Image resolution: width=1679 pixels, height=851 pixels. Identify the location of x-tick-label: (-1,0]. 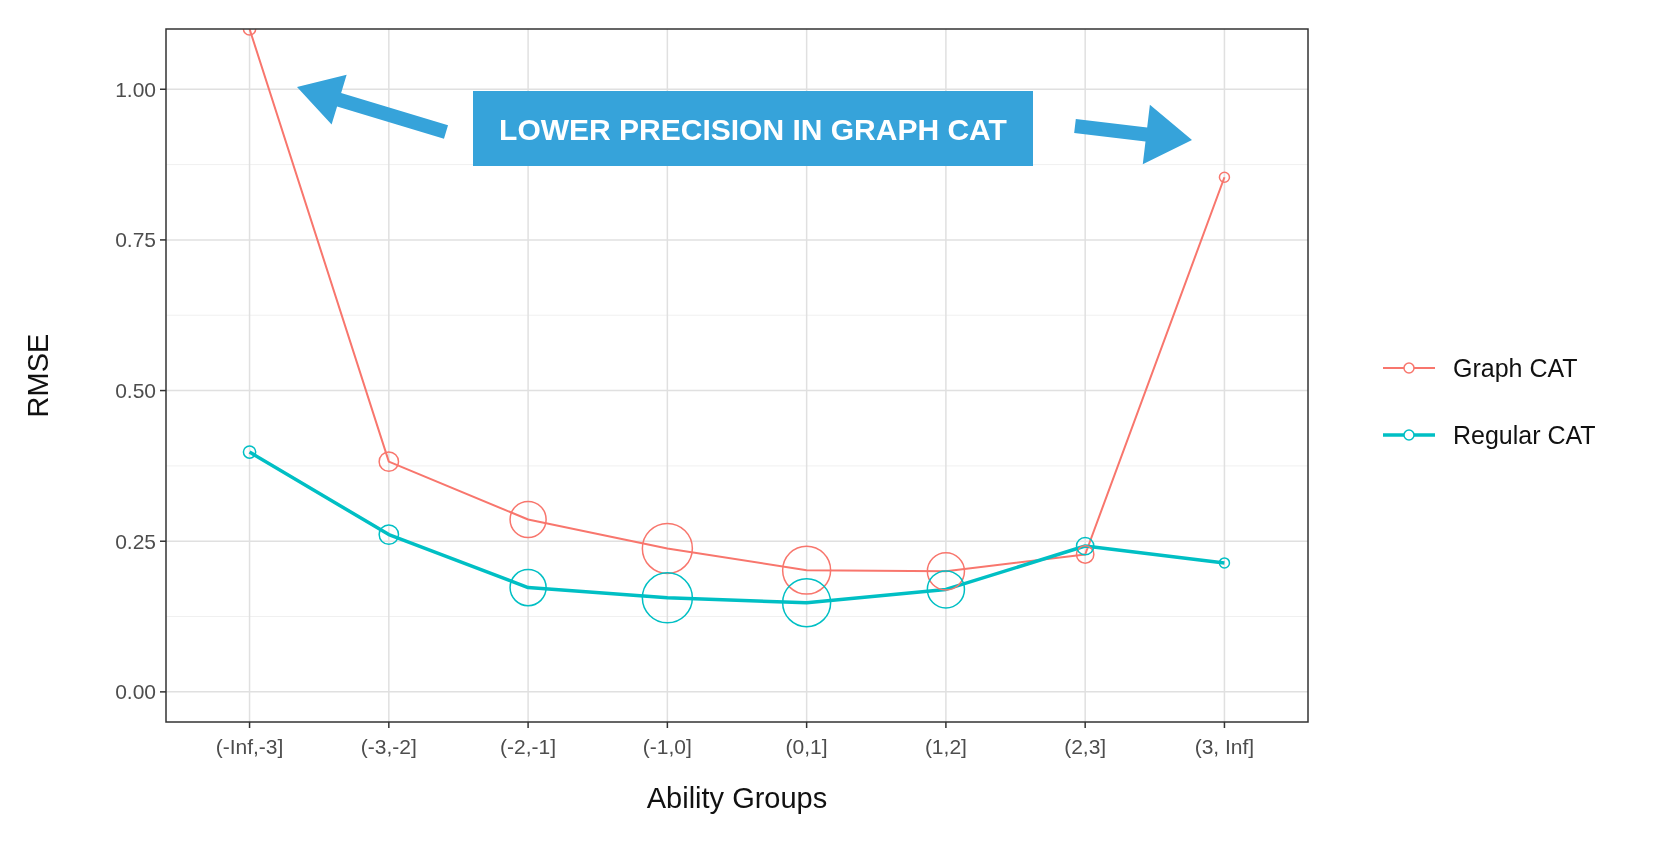
(667, 746).